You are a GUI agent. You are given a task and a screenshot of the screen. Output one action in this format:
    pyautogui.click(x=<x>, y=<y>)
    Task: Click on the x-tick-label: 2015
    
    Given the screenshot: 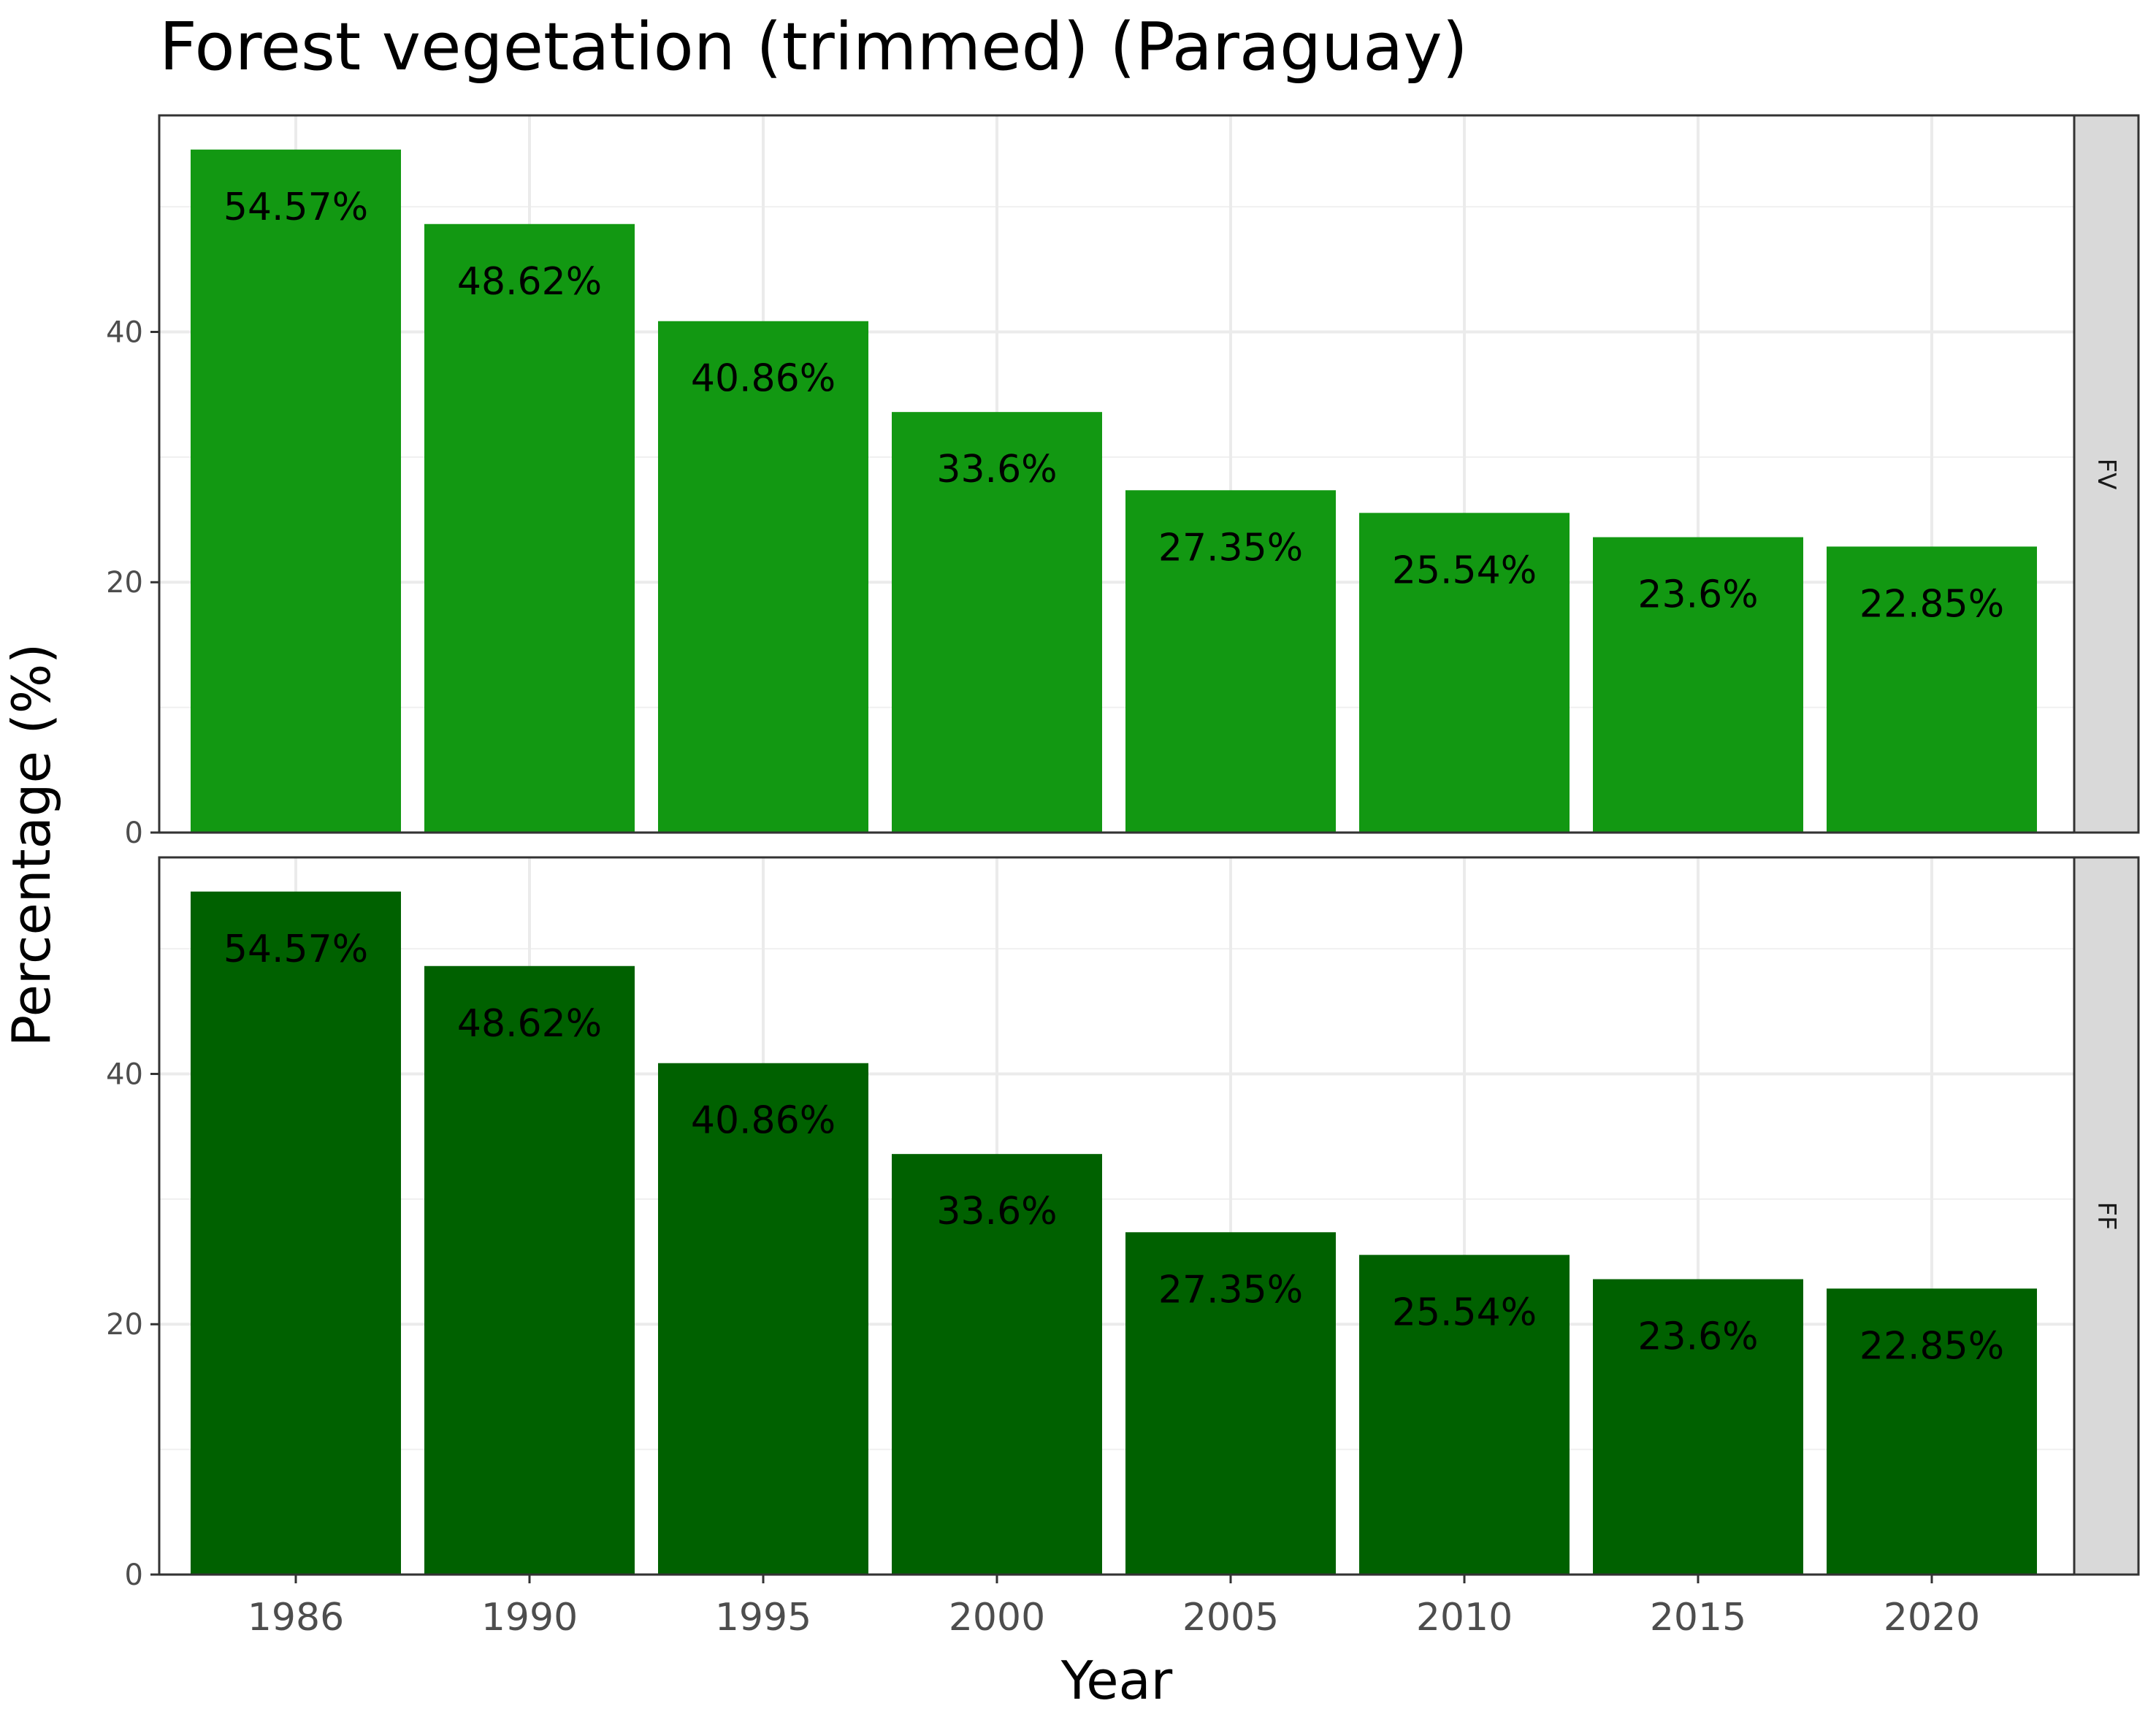 What is the action you would take?
    pyautogui.click(x=1698, y=1618)
    